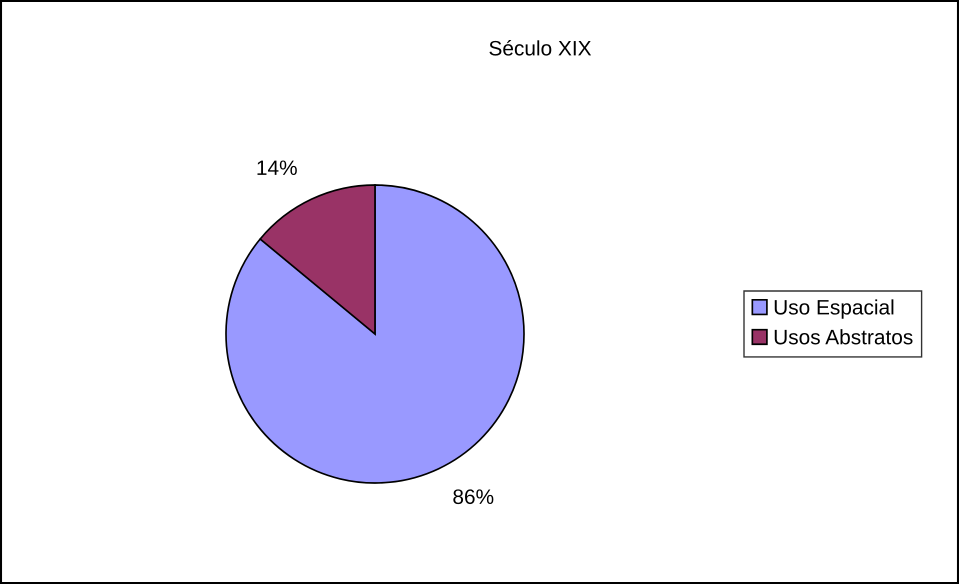  I want to click on chart-title: Século XIX, so click(540, 48).